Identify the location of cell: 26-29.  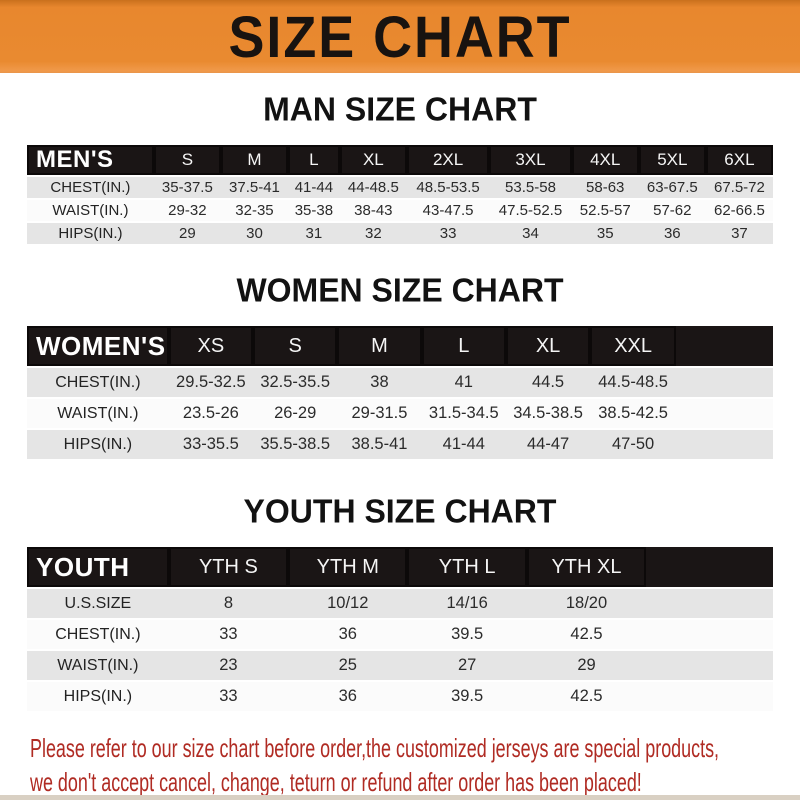
(295, 413).